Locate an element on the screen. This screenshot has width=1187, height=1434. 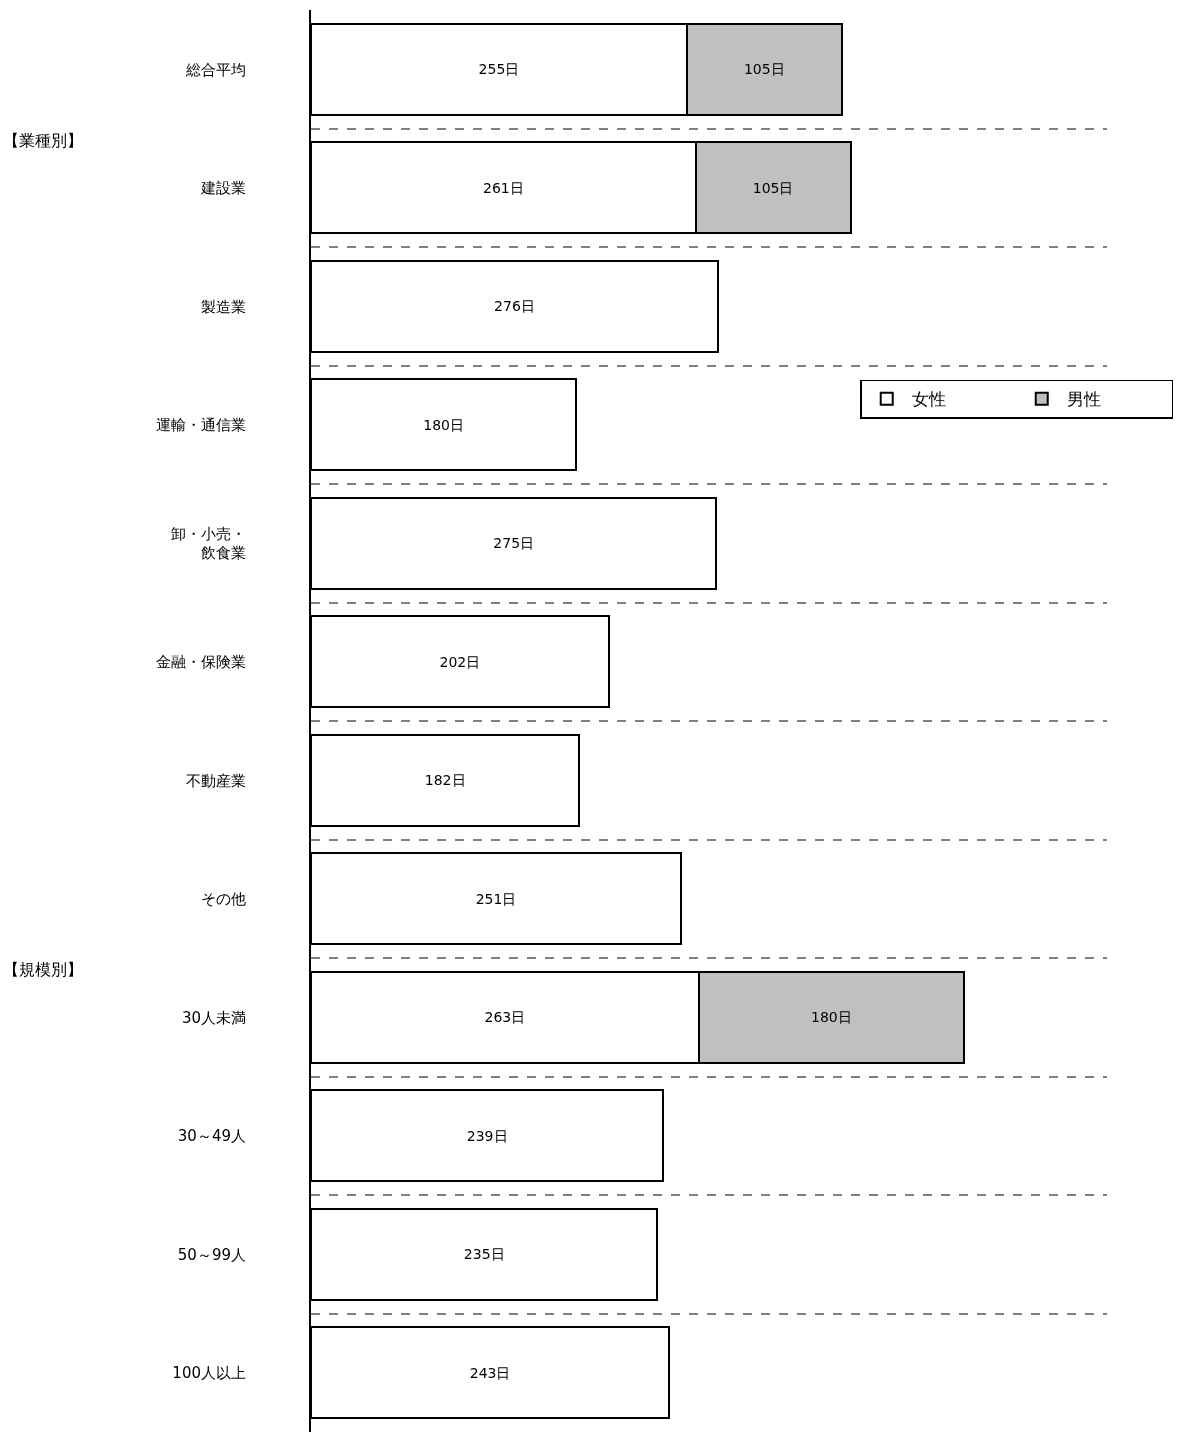
data-label: 261日 is located at coordinates (503, 187).